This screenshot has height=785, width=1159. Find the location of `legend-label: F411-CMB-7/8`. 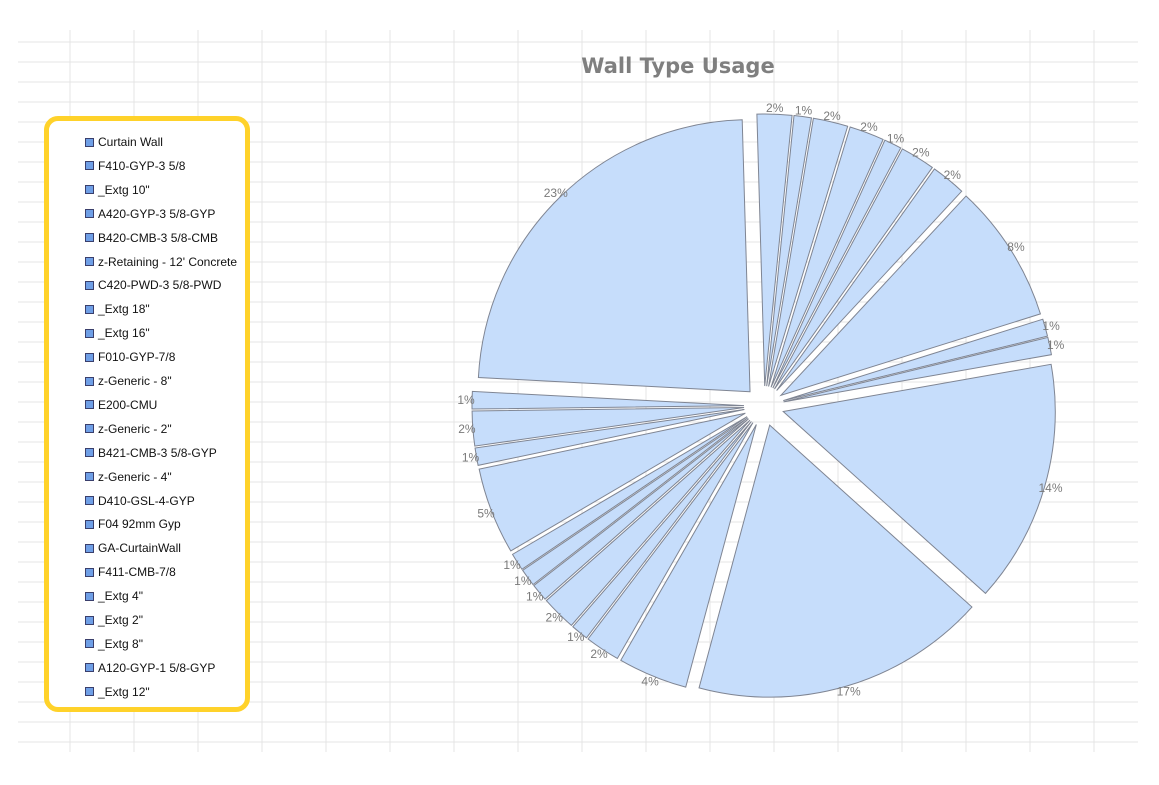

legend-label: F411-CMB-7/8 is located at coordinates (137, 572).